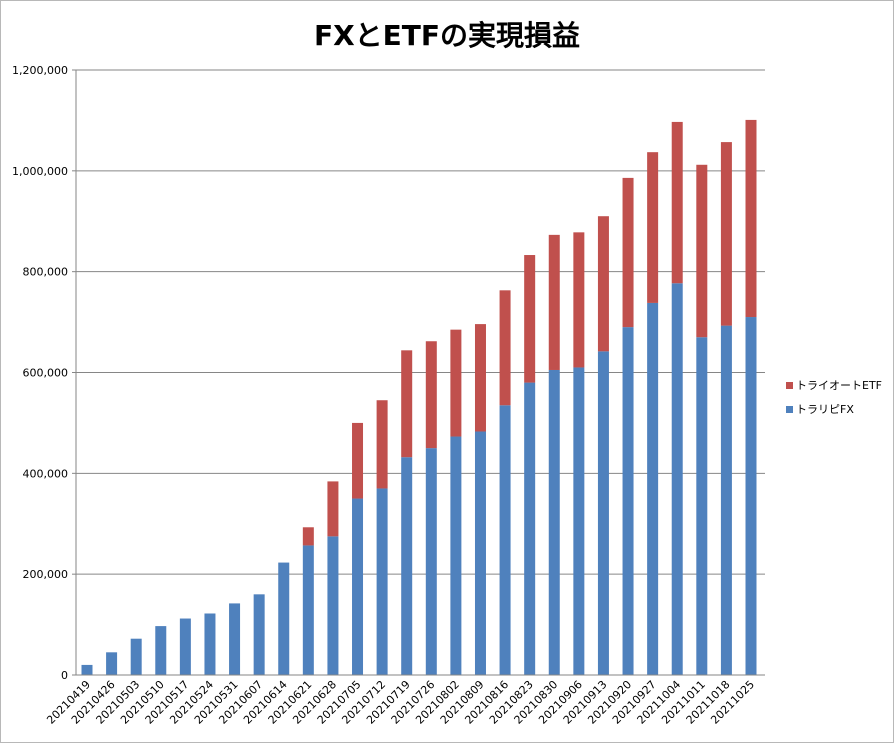 The image size is (894, 743). I want to click on chart-title: FXとETFの実現損益, so click(447, 35).